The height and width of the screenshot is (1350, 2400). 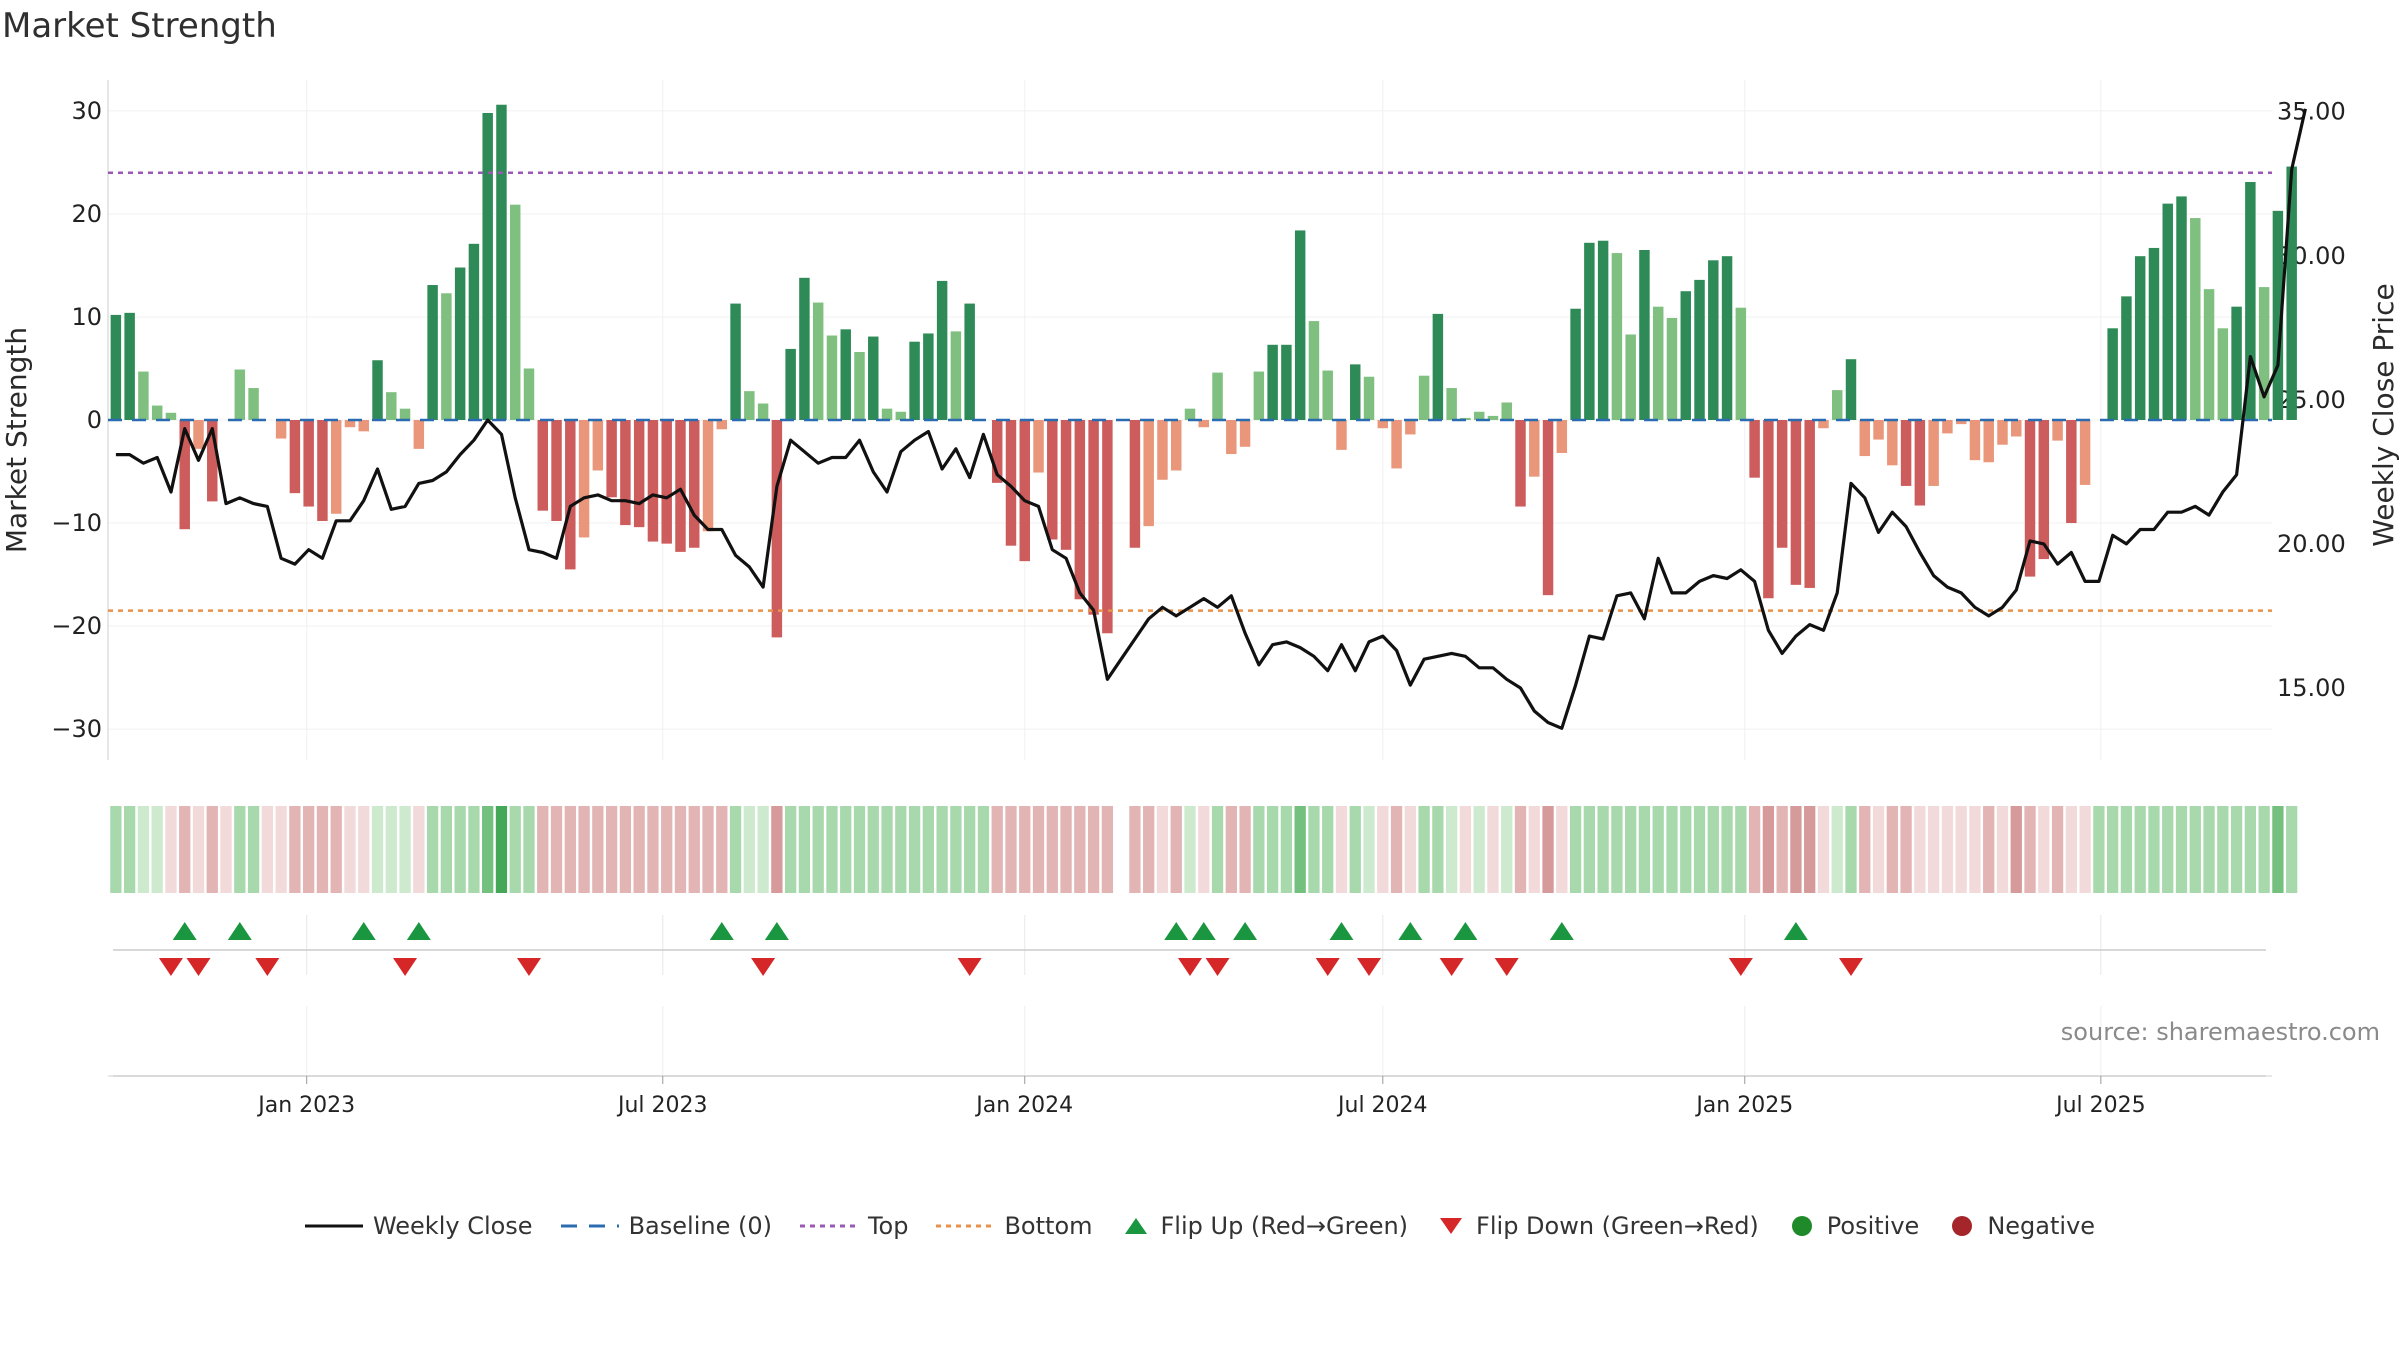 I want to click on legend-item: Negative, so click(x=2021, y=1226).